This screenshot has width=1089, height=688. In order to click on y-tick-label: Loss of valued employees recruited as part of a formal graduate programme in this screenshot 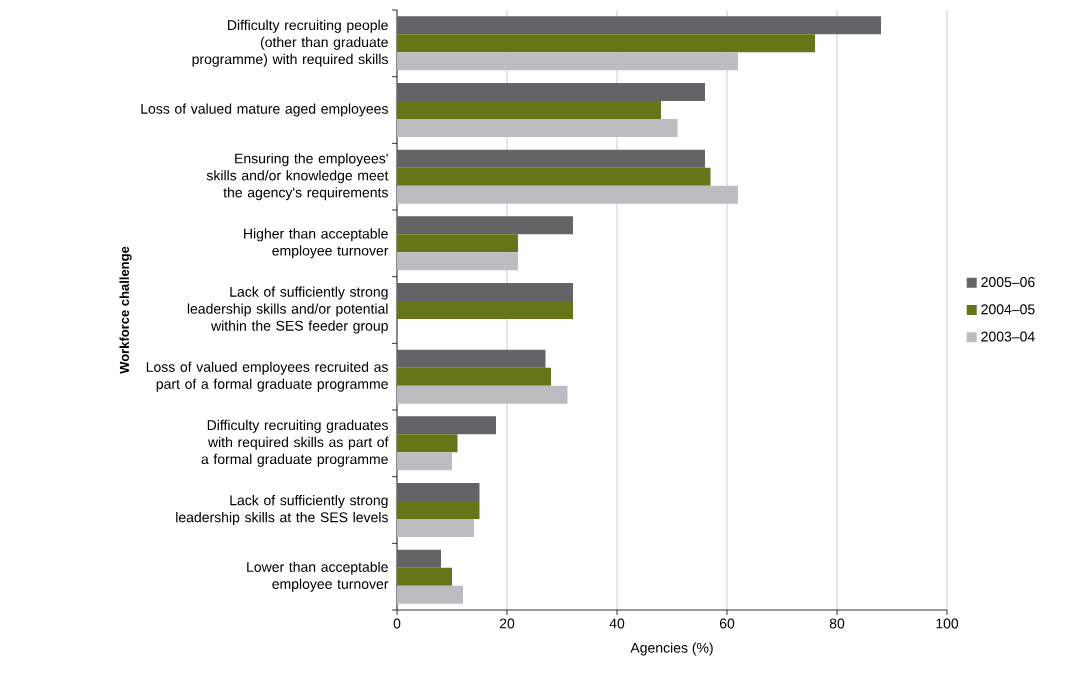, I will do `click(267, 376)`.